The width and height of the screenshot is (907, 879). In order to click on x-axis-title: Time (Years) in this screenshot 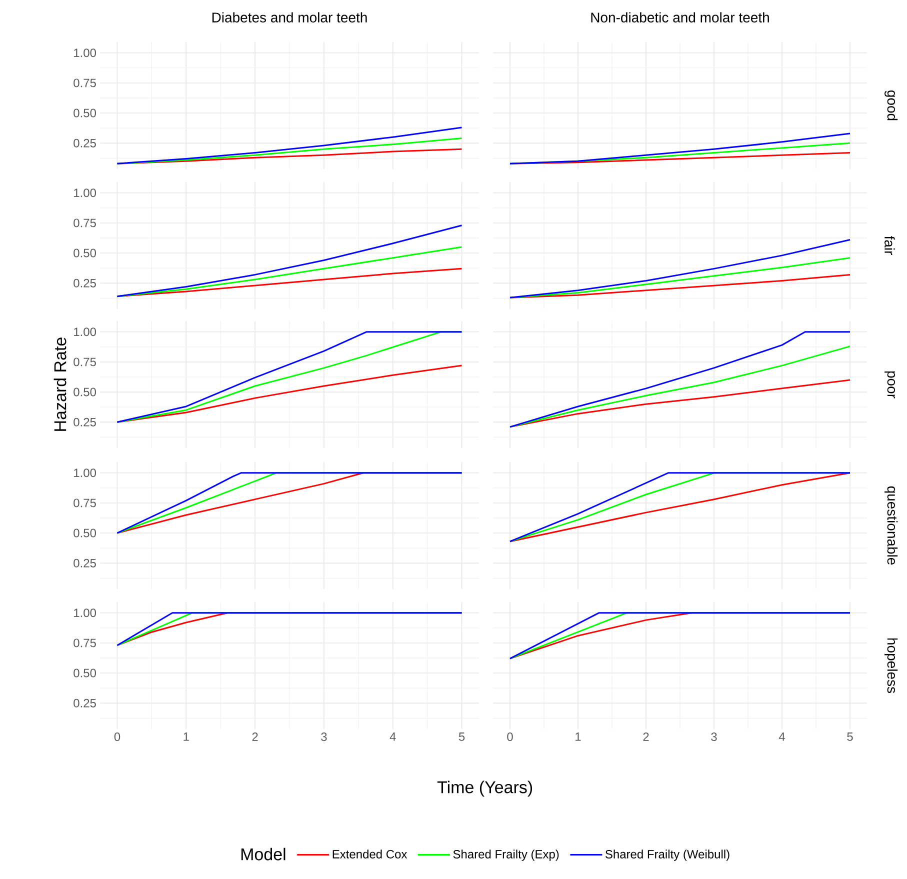, I will do `click(484, 788)`.